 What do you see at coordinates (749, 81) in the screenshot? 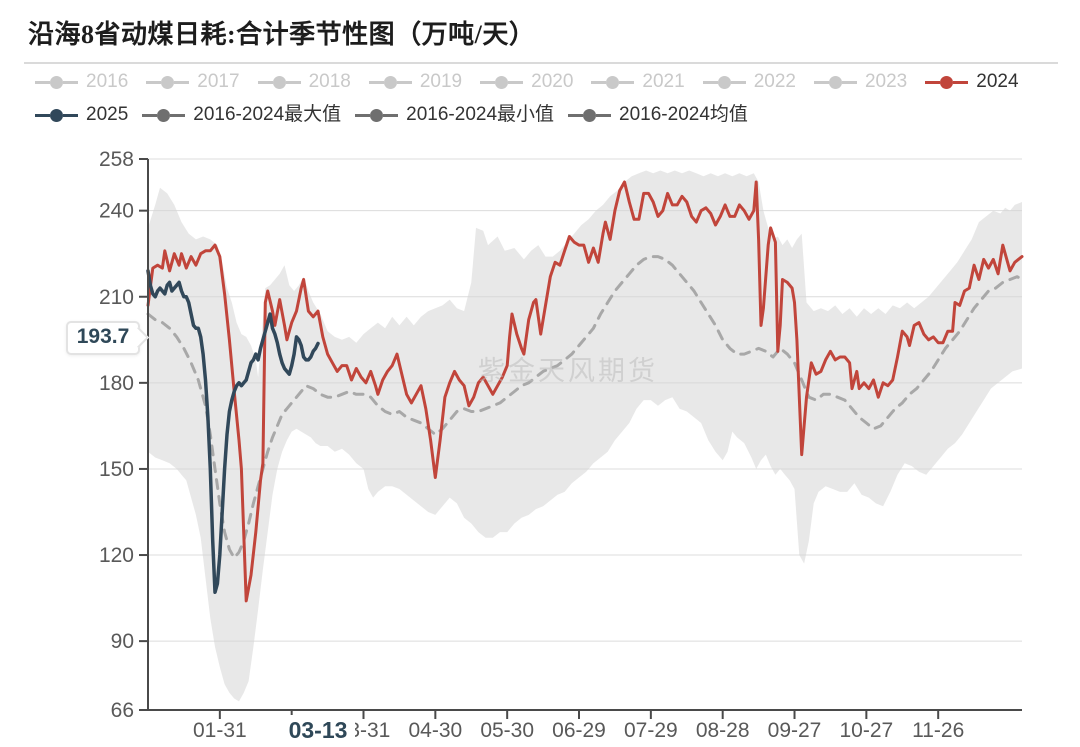
I see `legend-item-2022: 2022` at bounding box center [749, 81].